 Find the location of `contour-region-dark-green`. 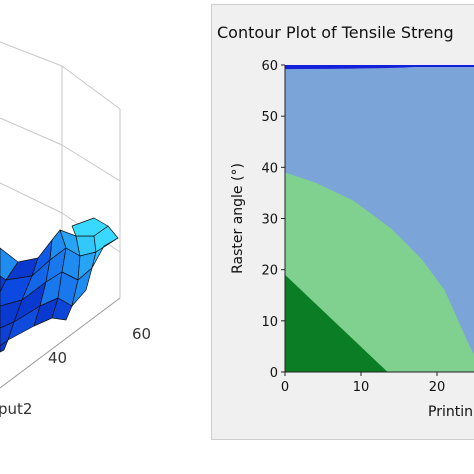

contour-region-dark-green is located at coordinates (336, 323).